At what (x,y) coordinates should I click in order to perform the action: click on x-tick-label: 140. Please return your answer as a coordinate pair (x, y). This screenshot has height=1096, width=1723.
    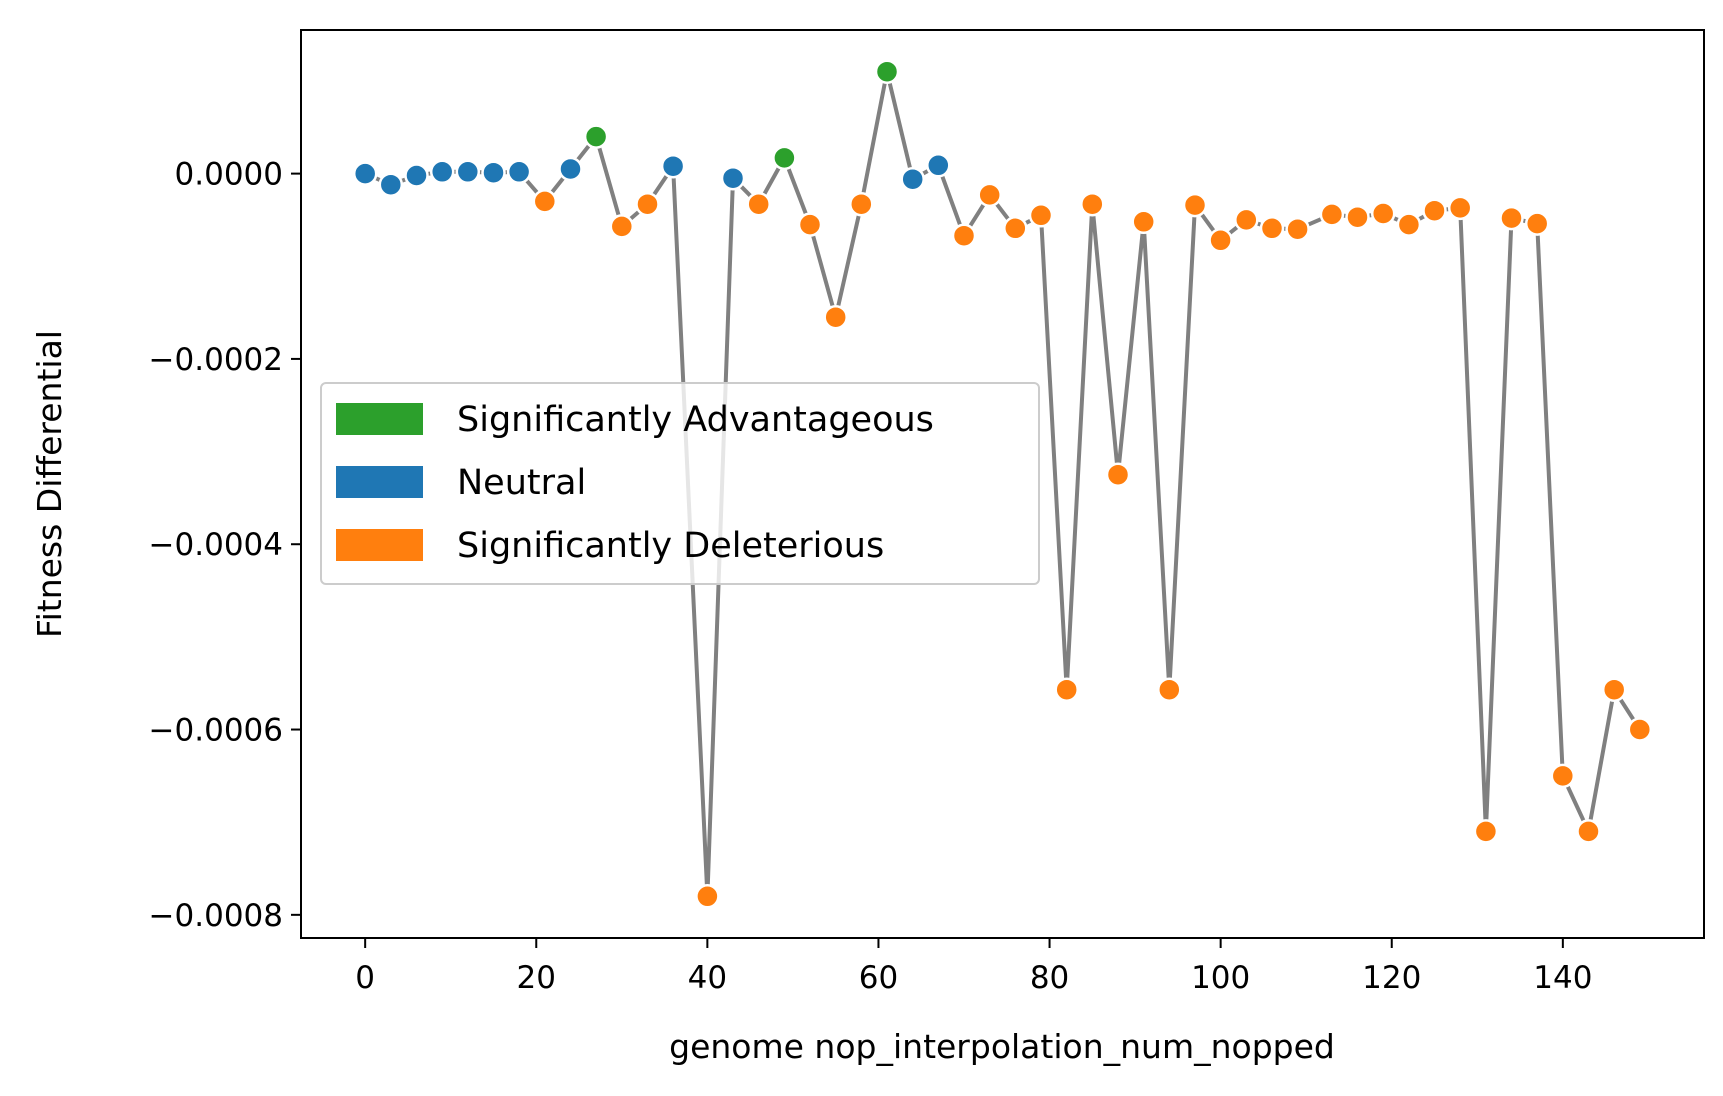
    Looking at the image, I should click on (1562, 978).